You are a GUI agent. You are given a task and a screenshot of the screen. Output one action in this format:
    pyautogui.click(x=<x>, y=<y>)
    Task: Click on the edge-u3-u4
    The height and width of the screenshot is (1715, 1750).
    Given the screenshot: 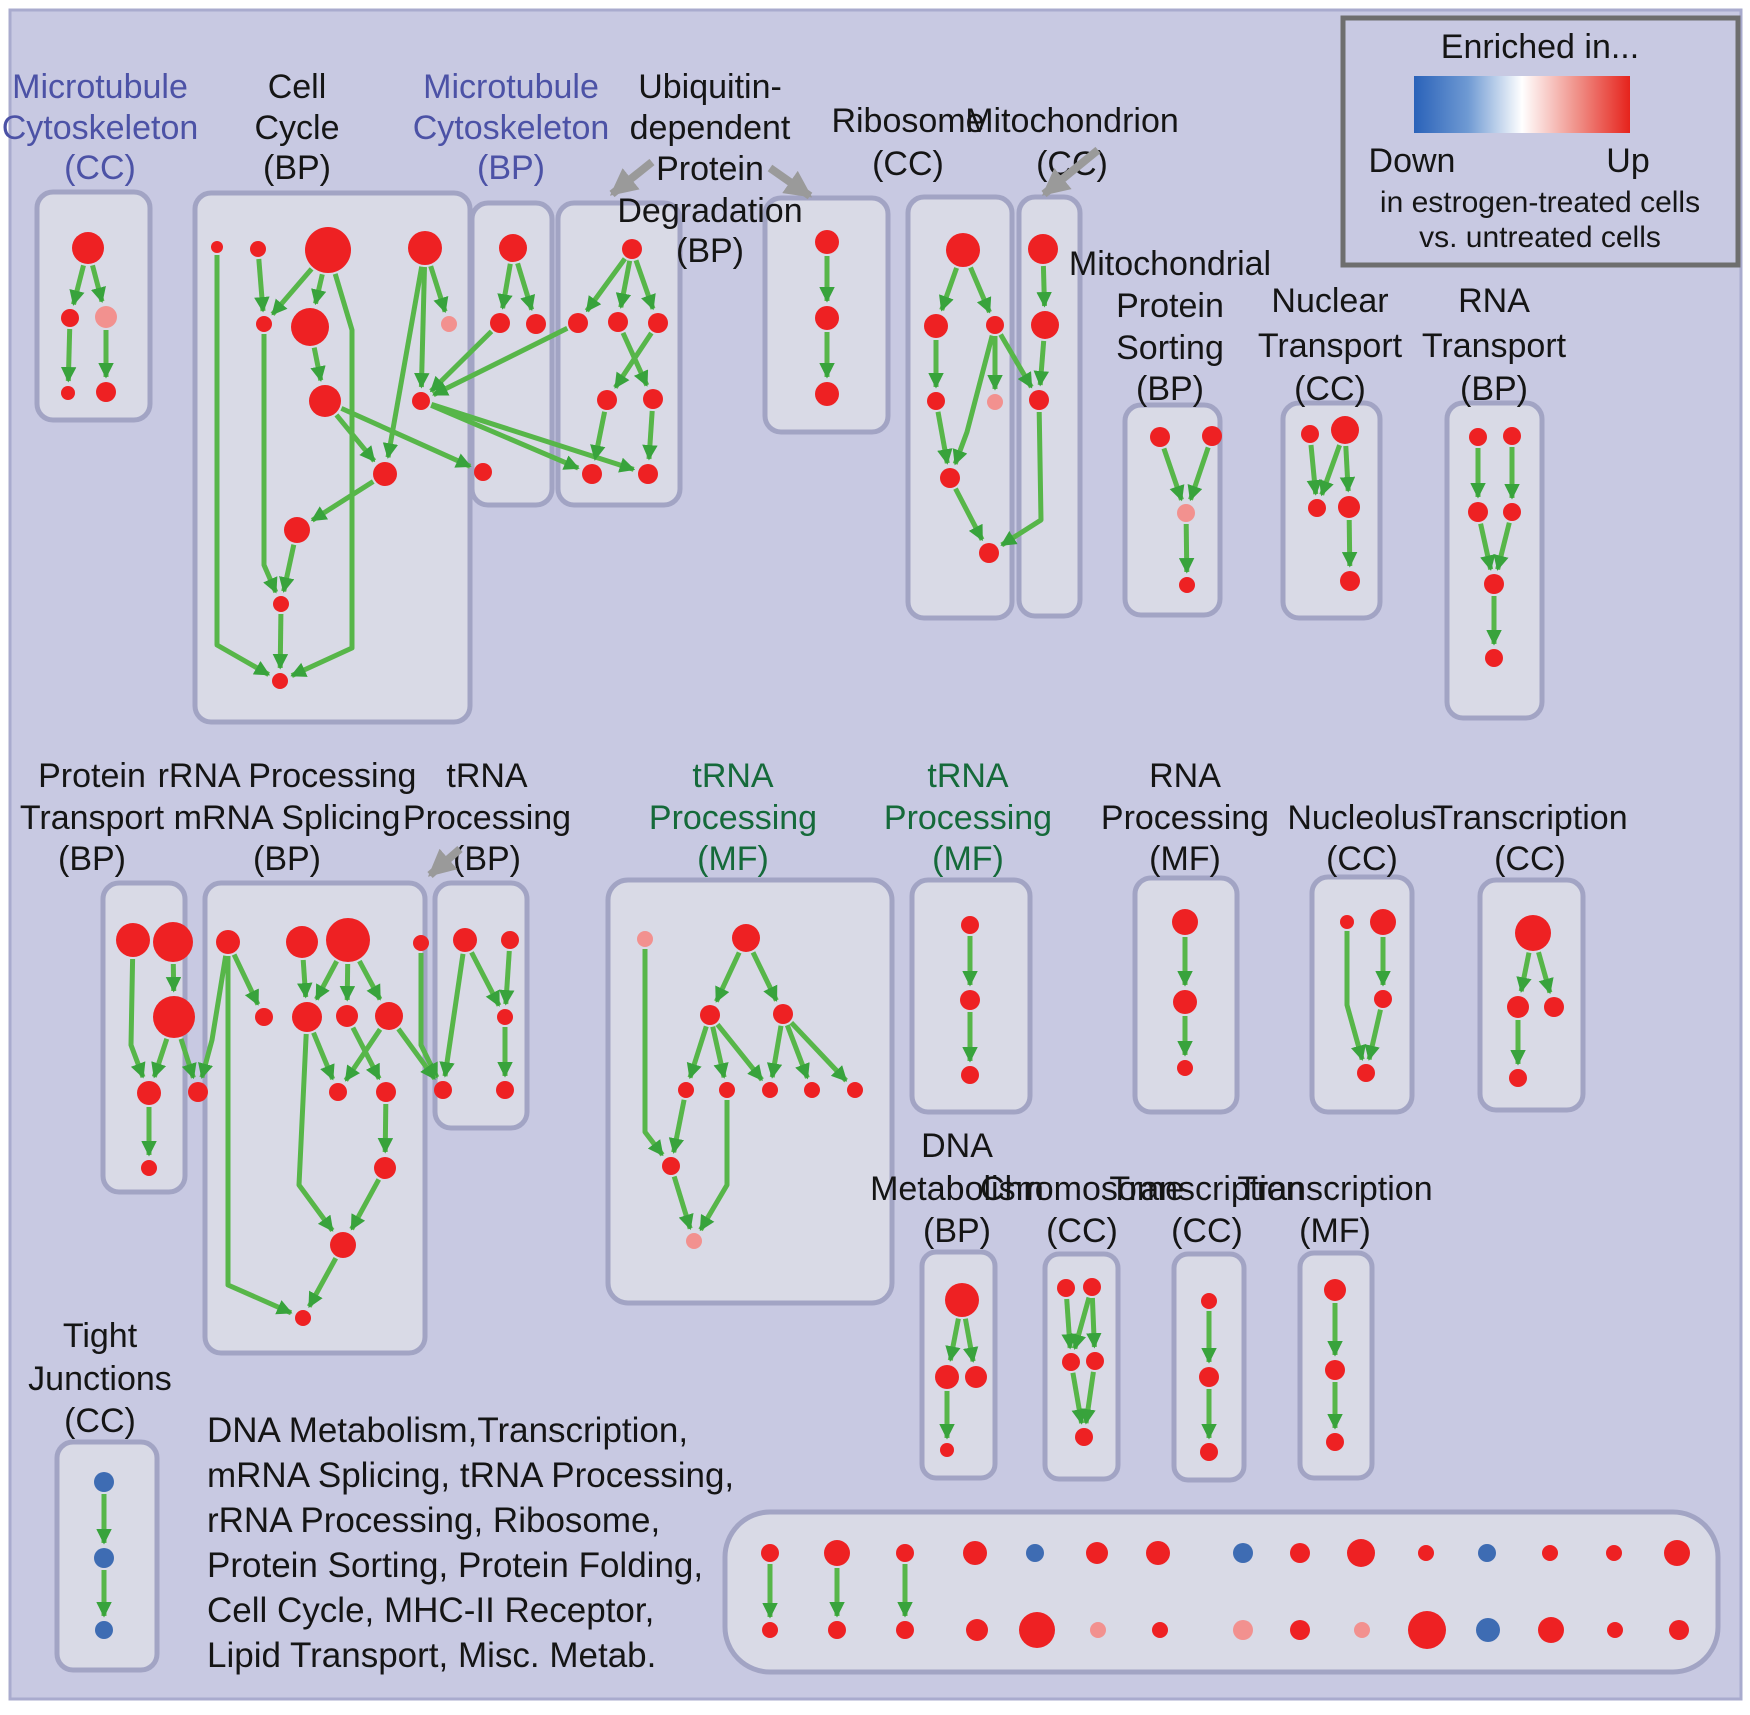 What is the action you would take?
    pyautogui.click(x=633, y=360)
    